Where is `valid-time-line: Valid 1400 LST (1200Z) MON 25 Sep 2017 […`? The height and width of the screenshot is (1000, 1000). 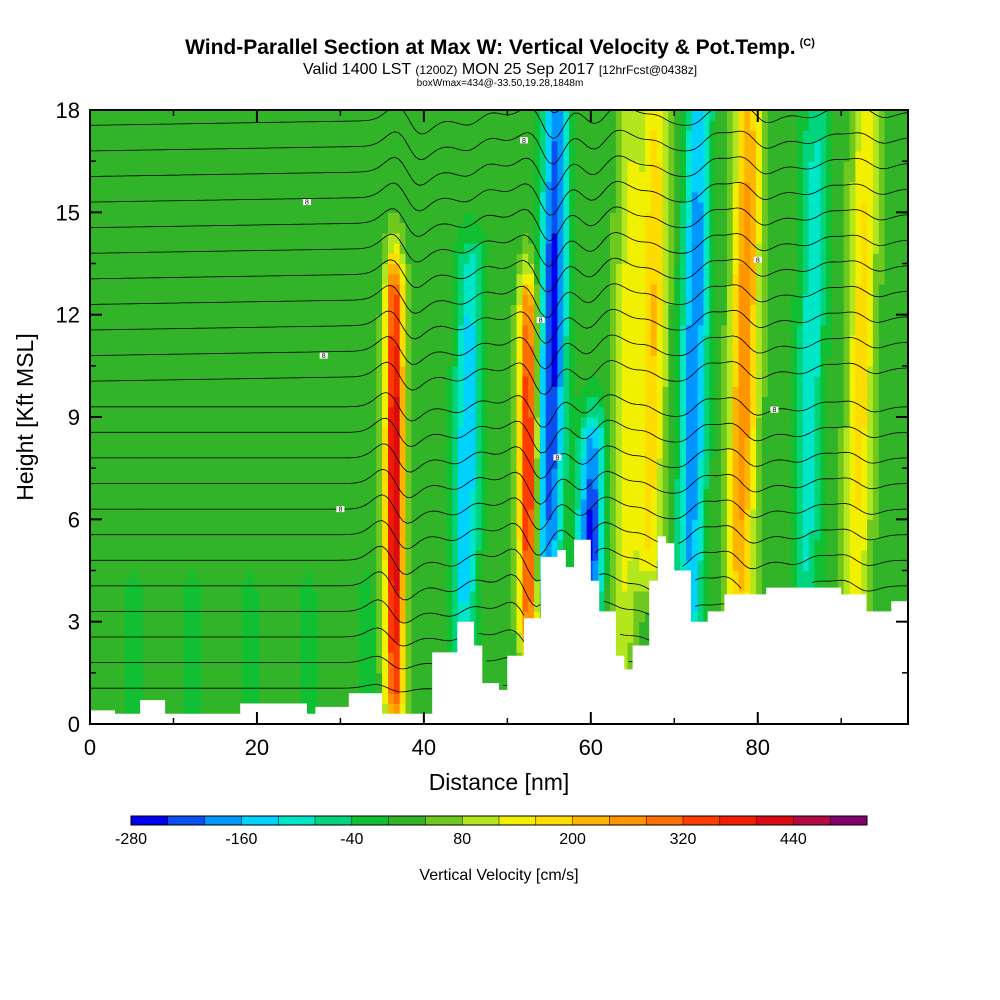
valid-time-line: Valid 1400 LST (1200Z) MON 25 Sep 2017 [… is located at coordinates (500, 70).